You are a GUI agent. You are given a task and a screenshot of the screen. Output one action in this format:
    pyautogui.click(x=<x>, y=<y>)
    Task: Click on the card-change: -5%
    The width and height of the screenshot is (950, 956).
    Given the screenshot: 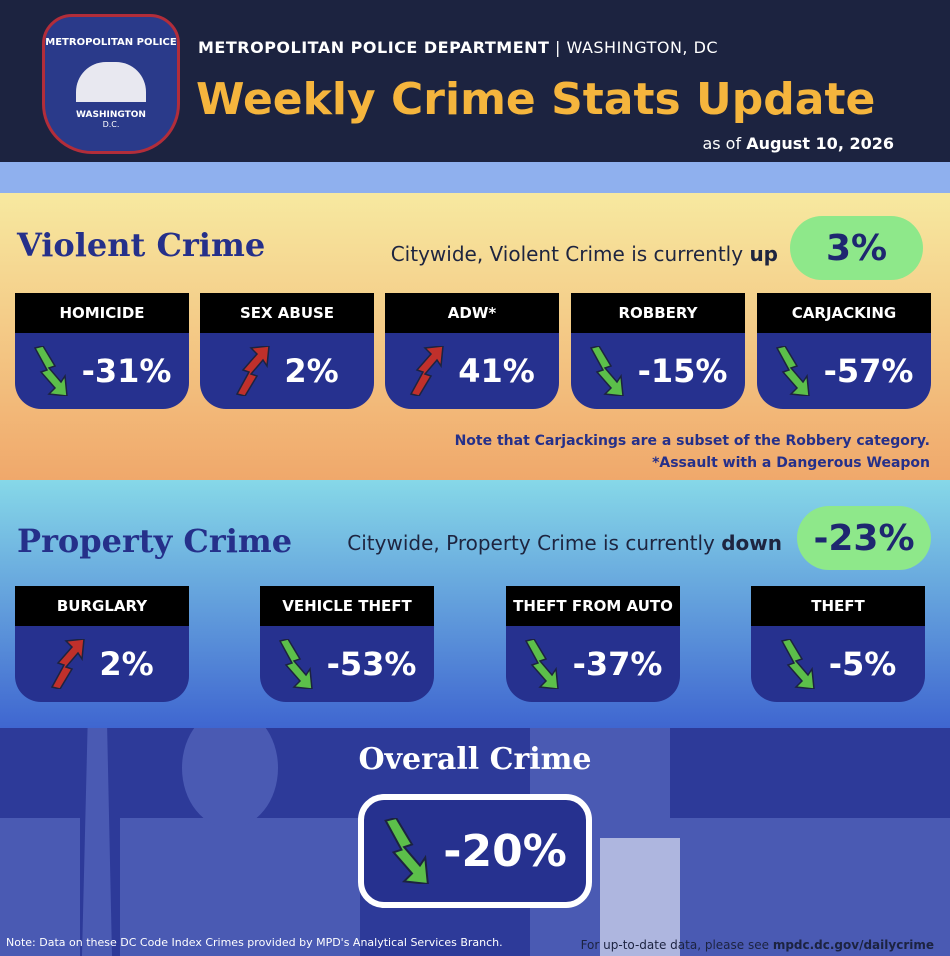 What is the action you would take?
    pyautogui.click(x=862, y=664)
    